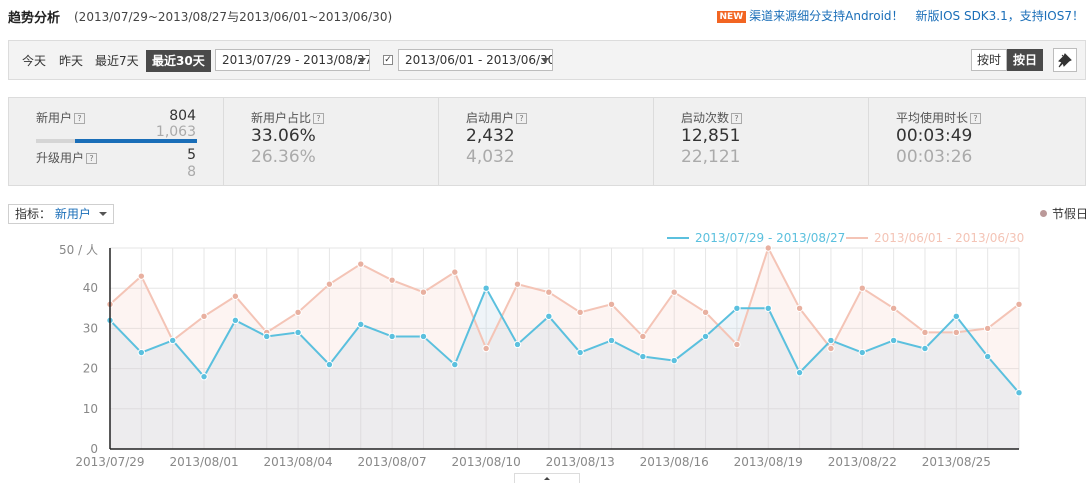 The width and height of the screenshot is (1092, 483). What do you see at coordinates (497, 117) in the screenshot?
I see `stat-label: 启动用户?` at bounding box center [497, 117].